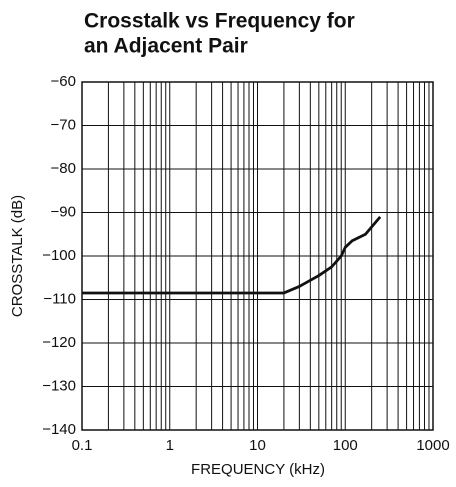 This screenshot has height=487, width=456. Describe the element at coordinates (59, 385) in the screenshot. I see `y-tick-label: −130` at that location.